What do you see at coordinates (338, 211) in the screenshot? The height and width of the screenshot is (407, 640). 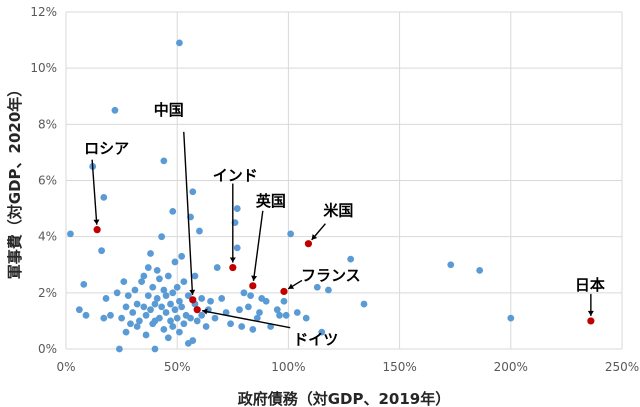 I see `annotation-label: 米国` at bounding box center [338, 211].